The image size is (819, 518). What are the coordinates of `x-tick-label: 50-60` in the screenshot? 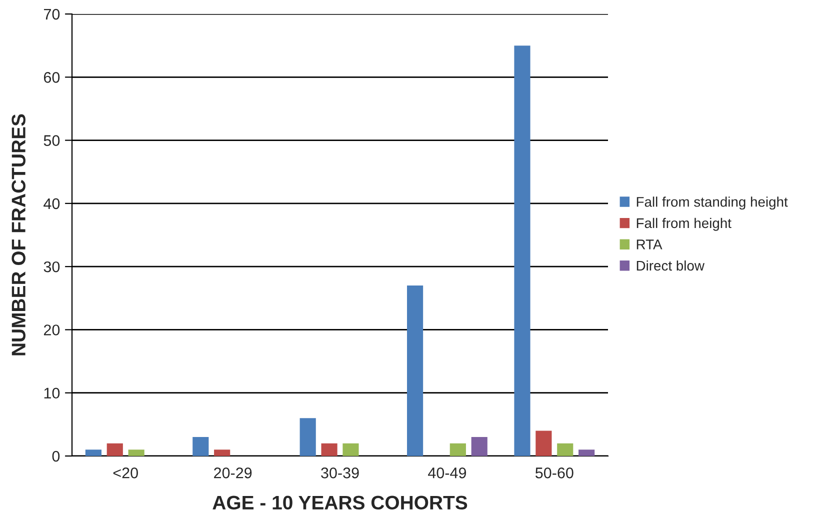 It's located at (554, 473).